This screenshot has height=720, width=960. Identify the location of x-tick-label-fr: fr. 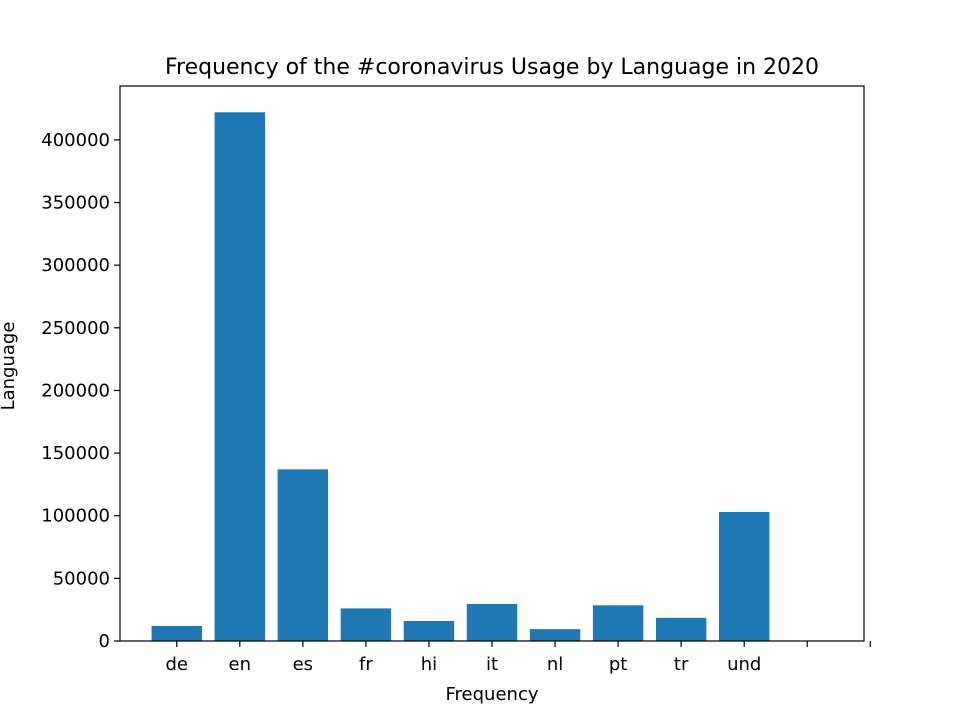
(366, 664).